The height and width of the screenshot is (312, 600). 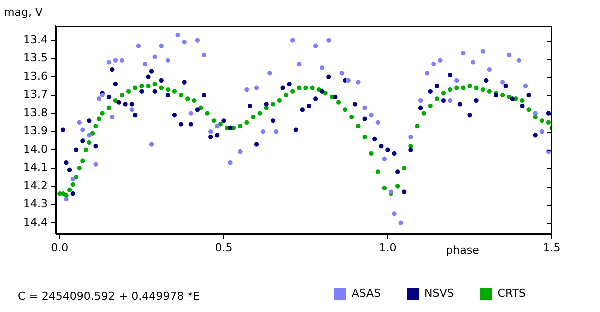 What do you see at coordinates (109, 296) in the screenshot?
I see `text: C = 2454090.592 + 0.449978 *E` at bounding box center [109, 296].